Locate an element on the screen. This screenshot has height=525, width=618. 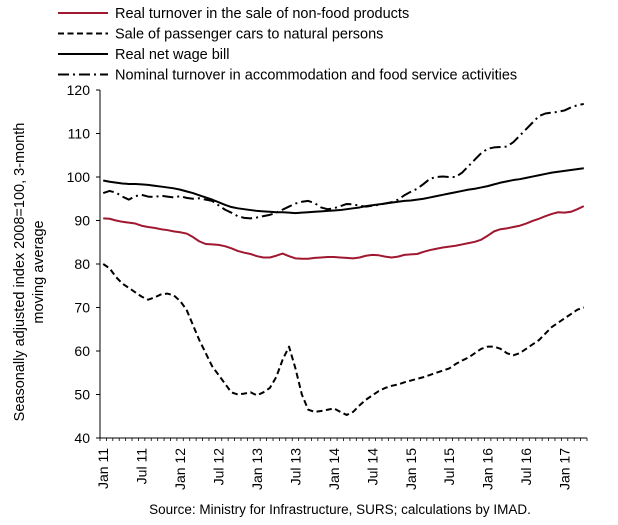
y-axis: 40 50 60 70 80 90 100 110 120 is located at coordinates (84, 264).